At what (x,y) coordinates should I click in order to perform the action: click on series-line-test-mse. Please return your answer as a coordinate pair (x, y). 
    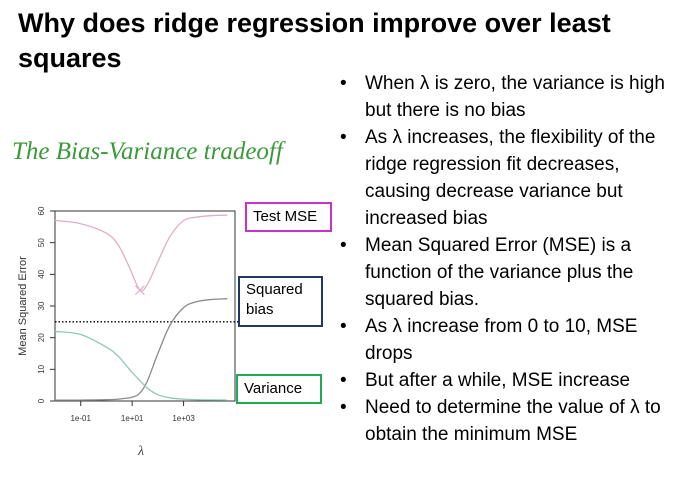
    Looking at the image, I should click on (141, 253).